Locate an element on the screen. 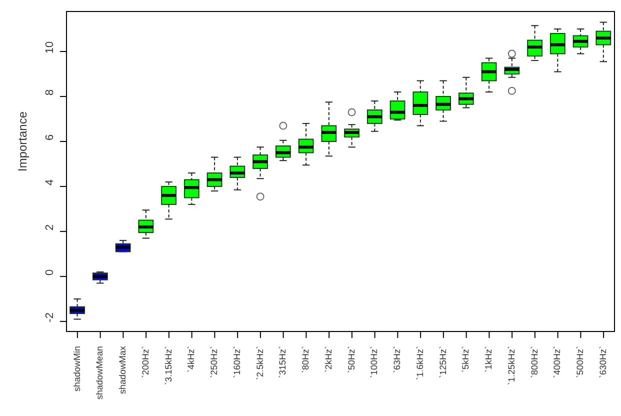 The width and height of the screenshot is (621, 416). x-tick-label: `500Hz` is located at coordinates (580, 362).